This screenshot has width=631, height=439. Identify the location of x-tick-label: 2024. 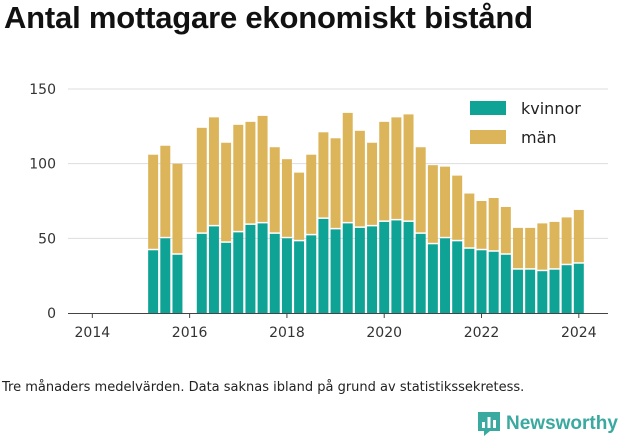
(579, 333).